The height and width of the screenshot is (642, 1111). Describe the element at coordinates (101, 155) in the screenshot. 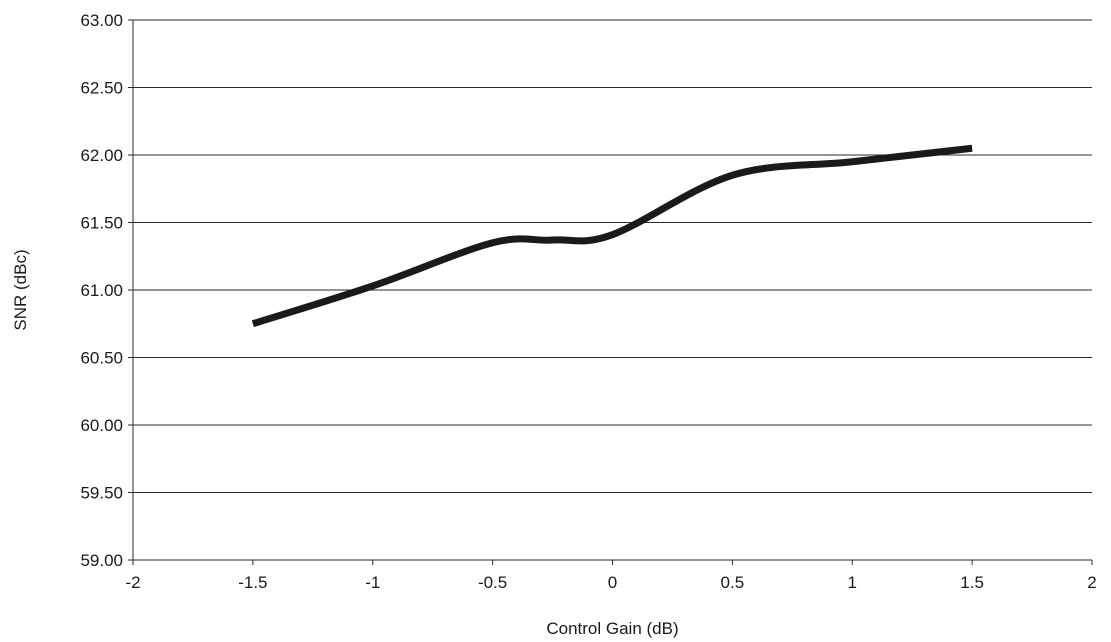

I see `y-tick-label: 62.00` at that location.